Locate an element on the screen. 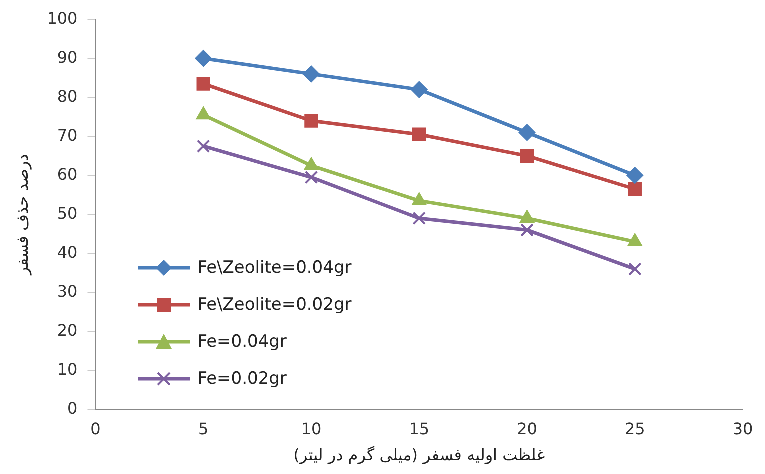 The height and width of the screenshot is (474, 765). x-tick-label: 25 is located at coordinates (635, 428).